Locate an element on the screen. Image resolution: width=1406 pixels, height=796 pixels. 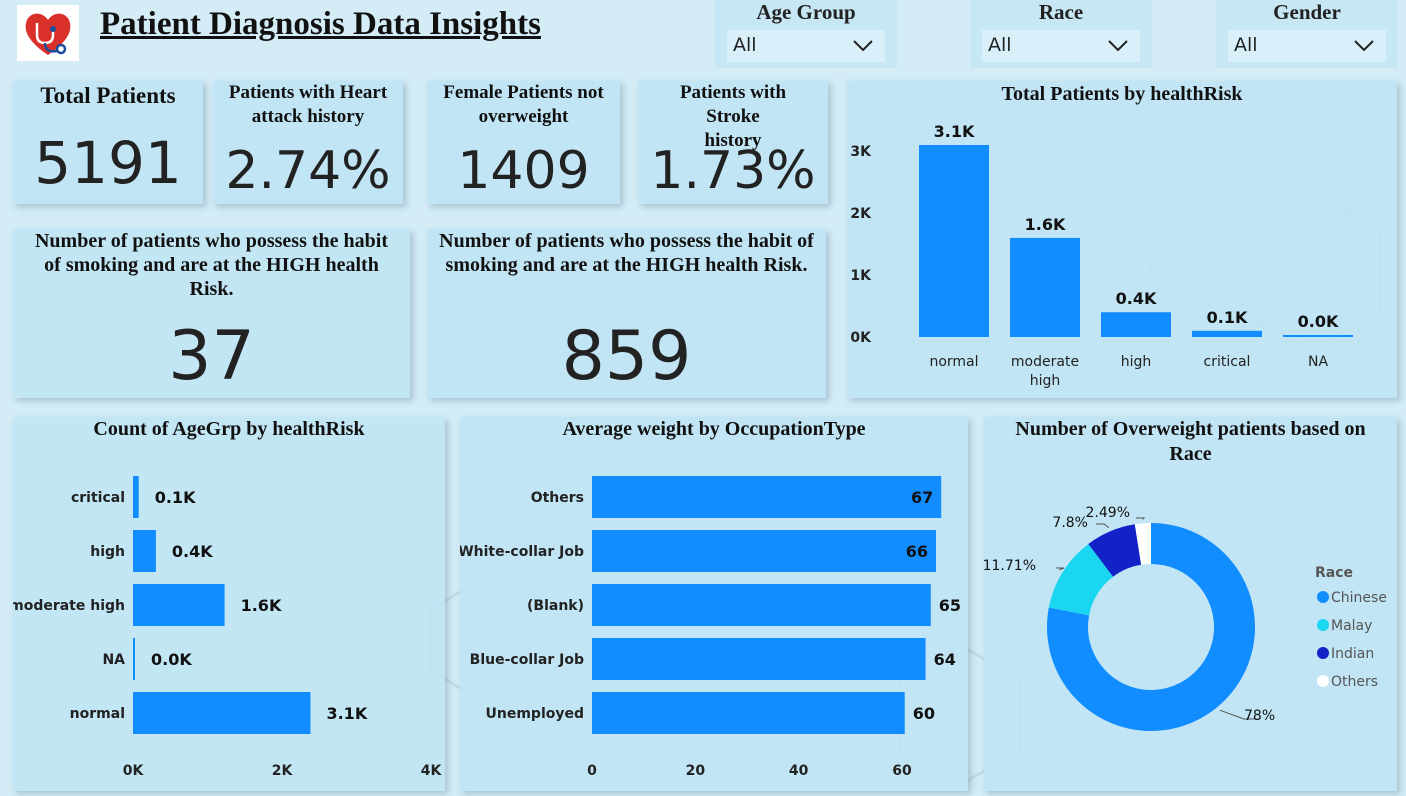
legend-item: Chinese is located at coordinates (1359, 598).